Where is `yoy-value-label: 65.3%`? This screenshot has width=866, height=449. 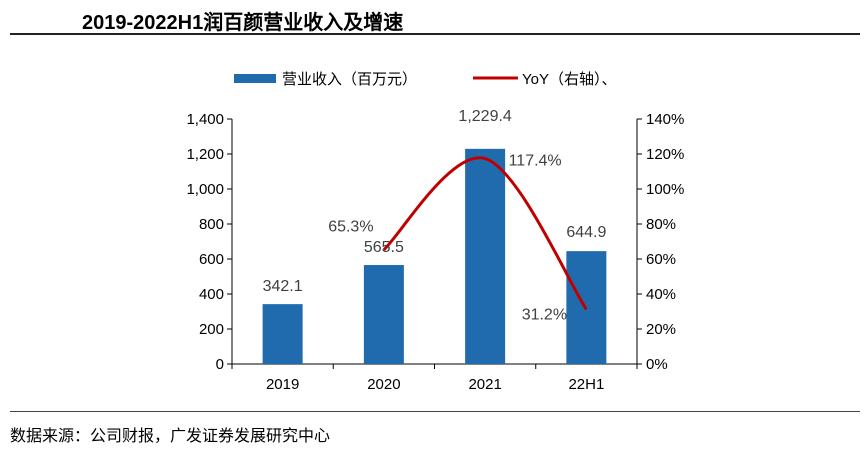 yoy-value-label: 65.3% is located at coordinates (350, 227).